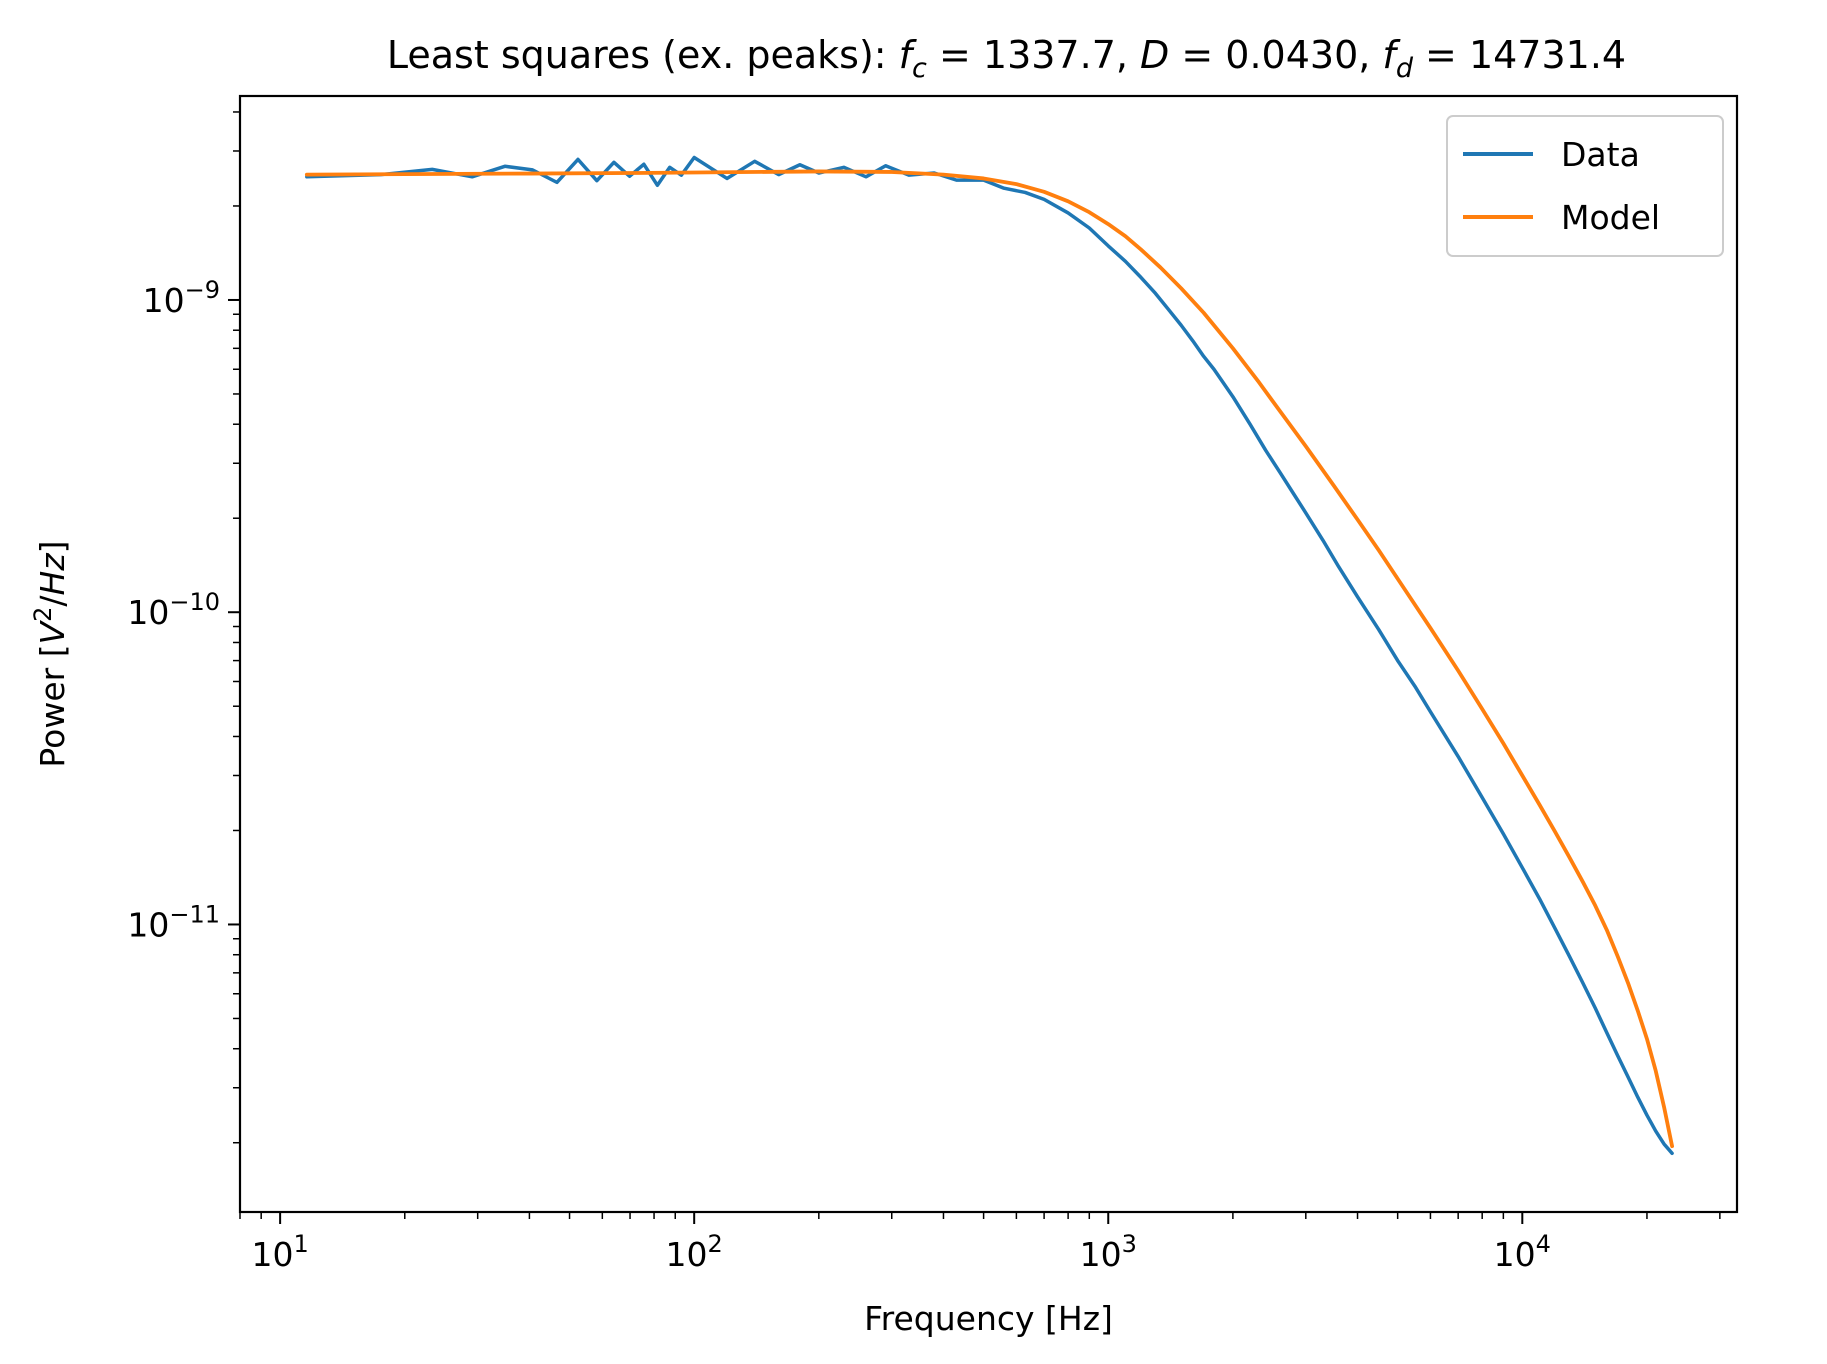 The height and width of the screenshot is (1364, 1827). Describe the element at coordinates (1154, 55) in the screenshot. I see `title-segment: D` at that location.